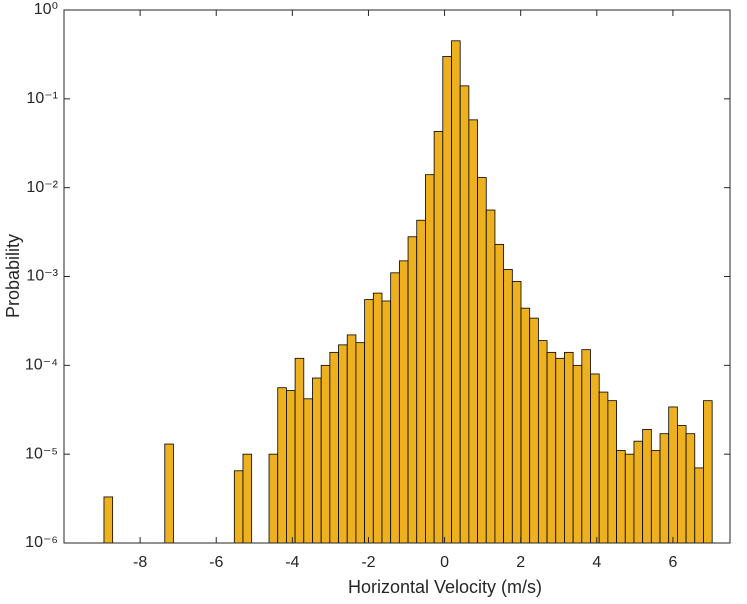 The height and width of the screenshot is (604, 747). What do you see at coordinates (520, 562) in the screenshot?
I see `x-tick-label: 2` at bounding box center [520, 562].